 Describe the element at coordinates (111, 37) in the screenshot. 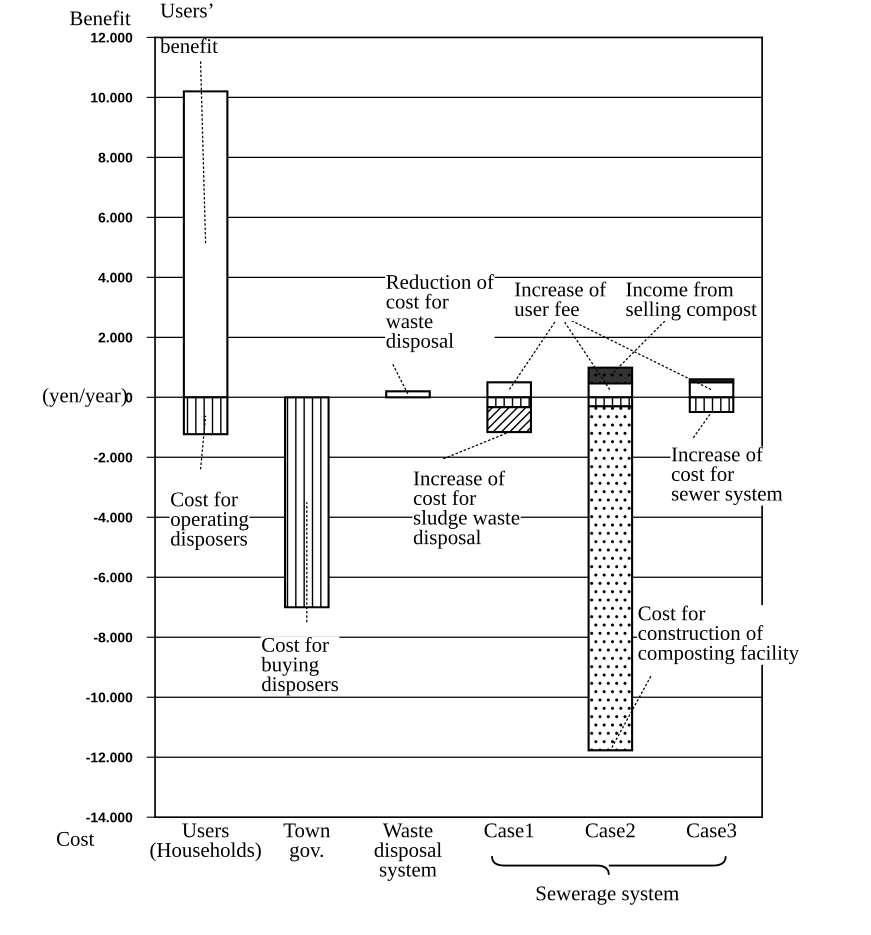

I see `y-tick-label: 12.000` at that location.